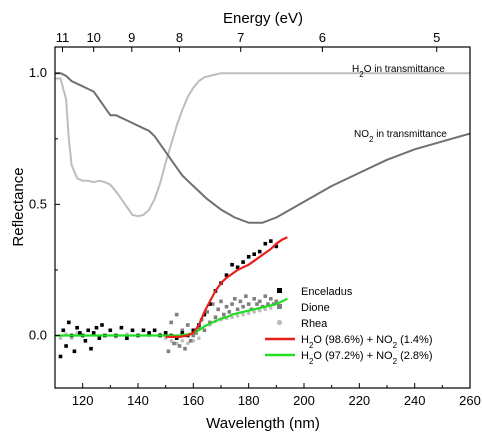  What do you see at coordinates (315, 308) in the screenshot?
I see `legend-label-dione: Dione` at bounding box center [315, 308].